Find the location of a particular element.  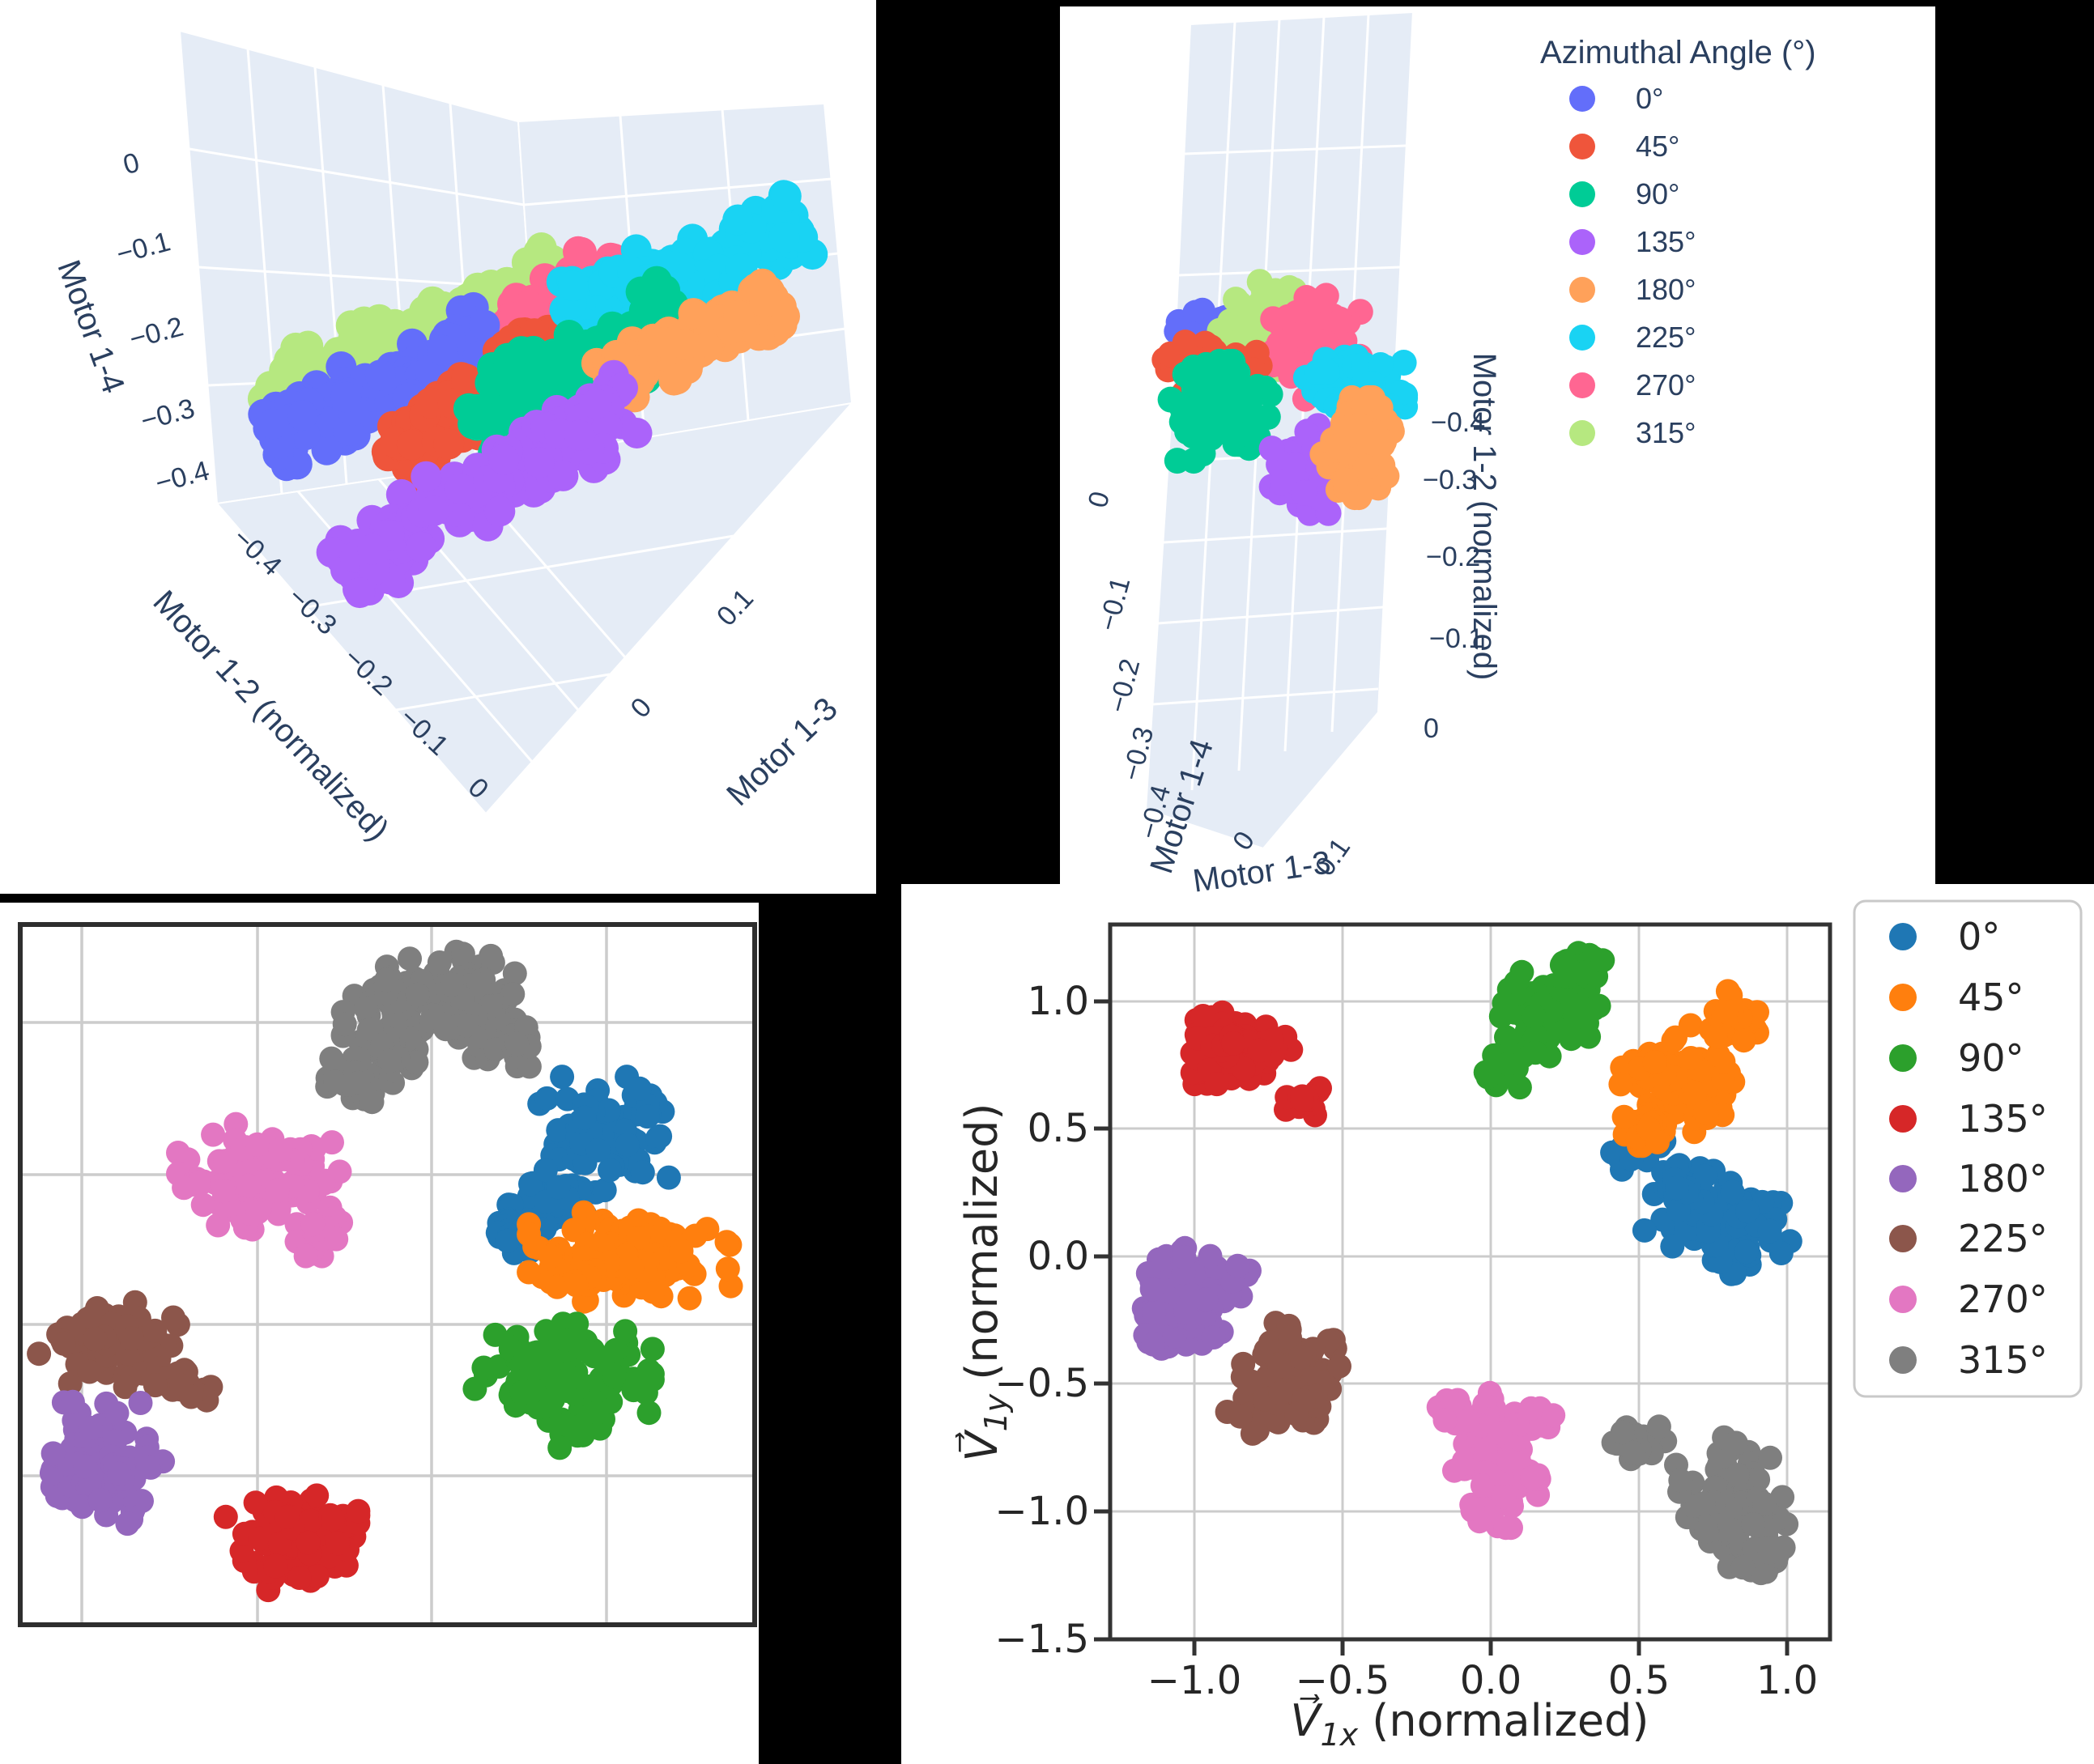

legend-frame is located at coordinates (1968, 1148).